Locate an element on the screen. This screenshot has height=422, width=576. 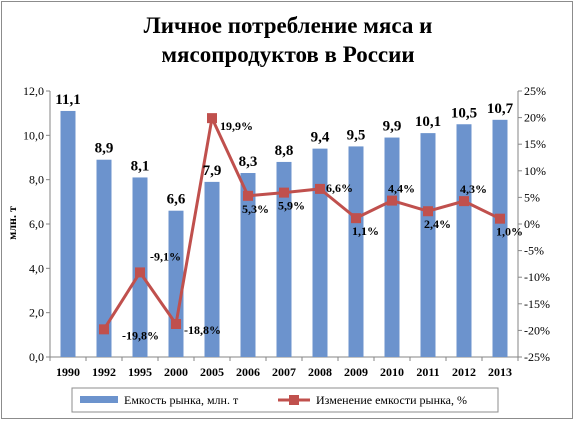
y2-tick-label: -20% is located at coordinates (537, 330).